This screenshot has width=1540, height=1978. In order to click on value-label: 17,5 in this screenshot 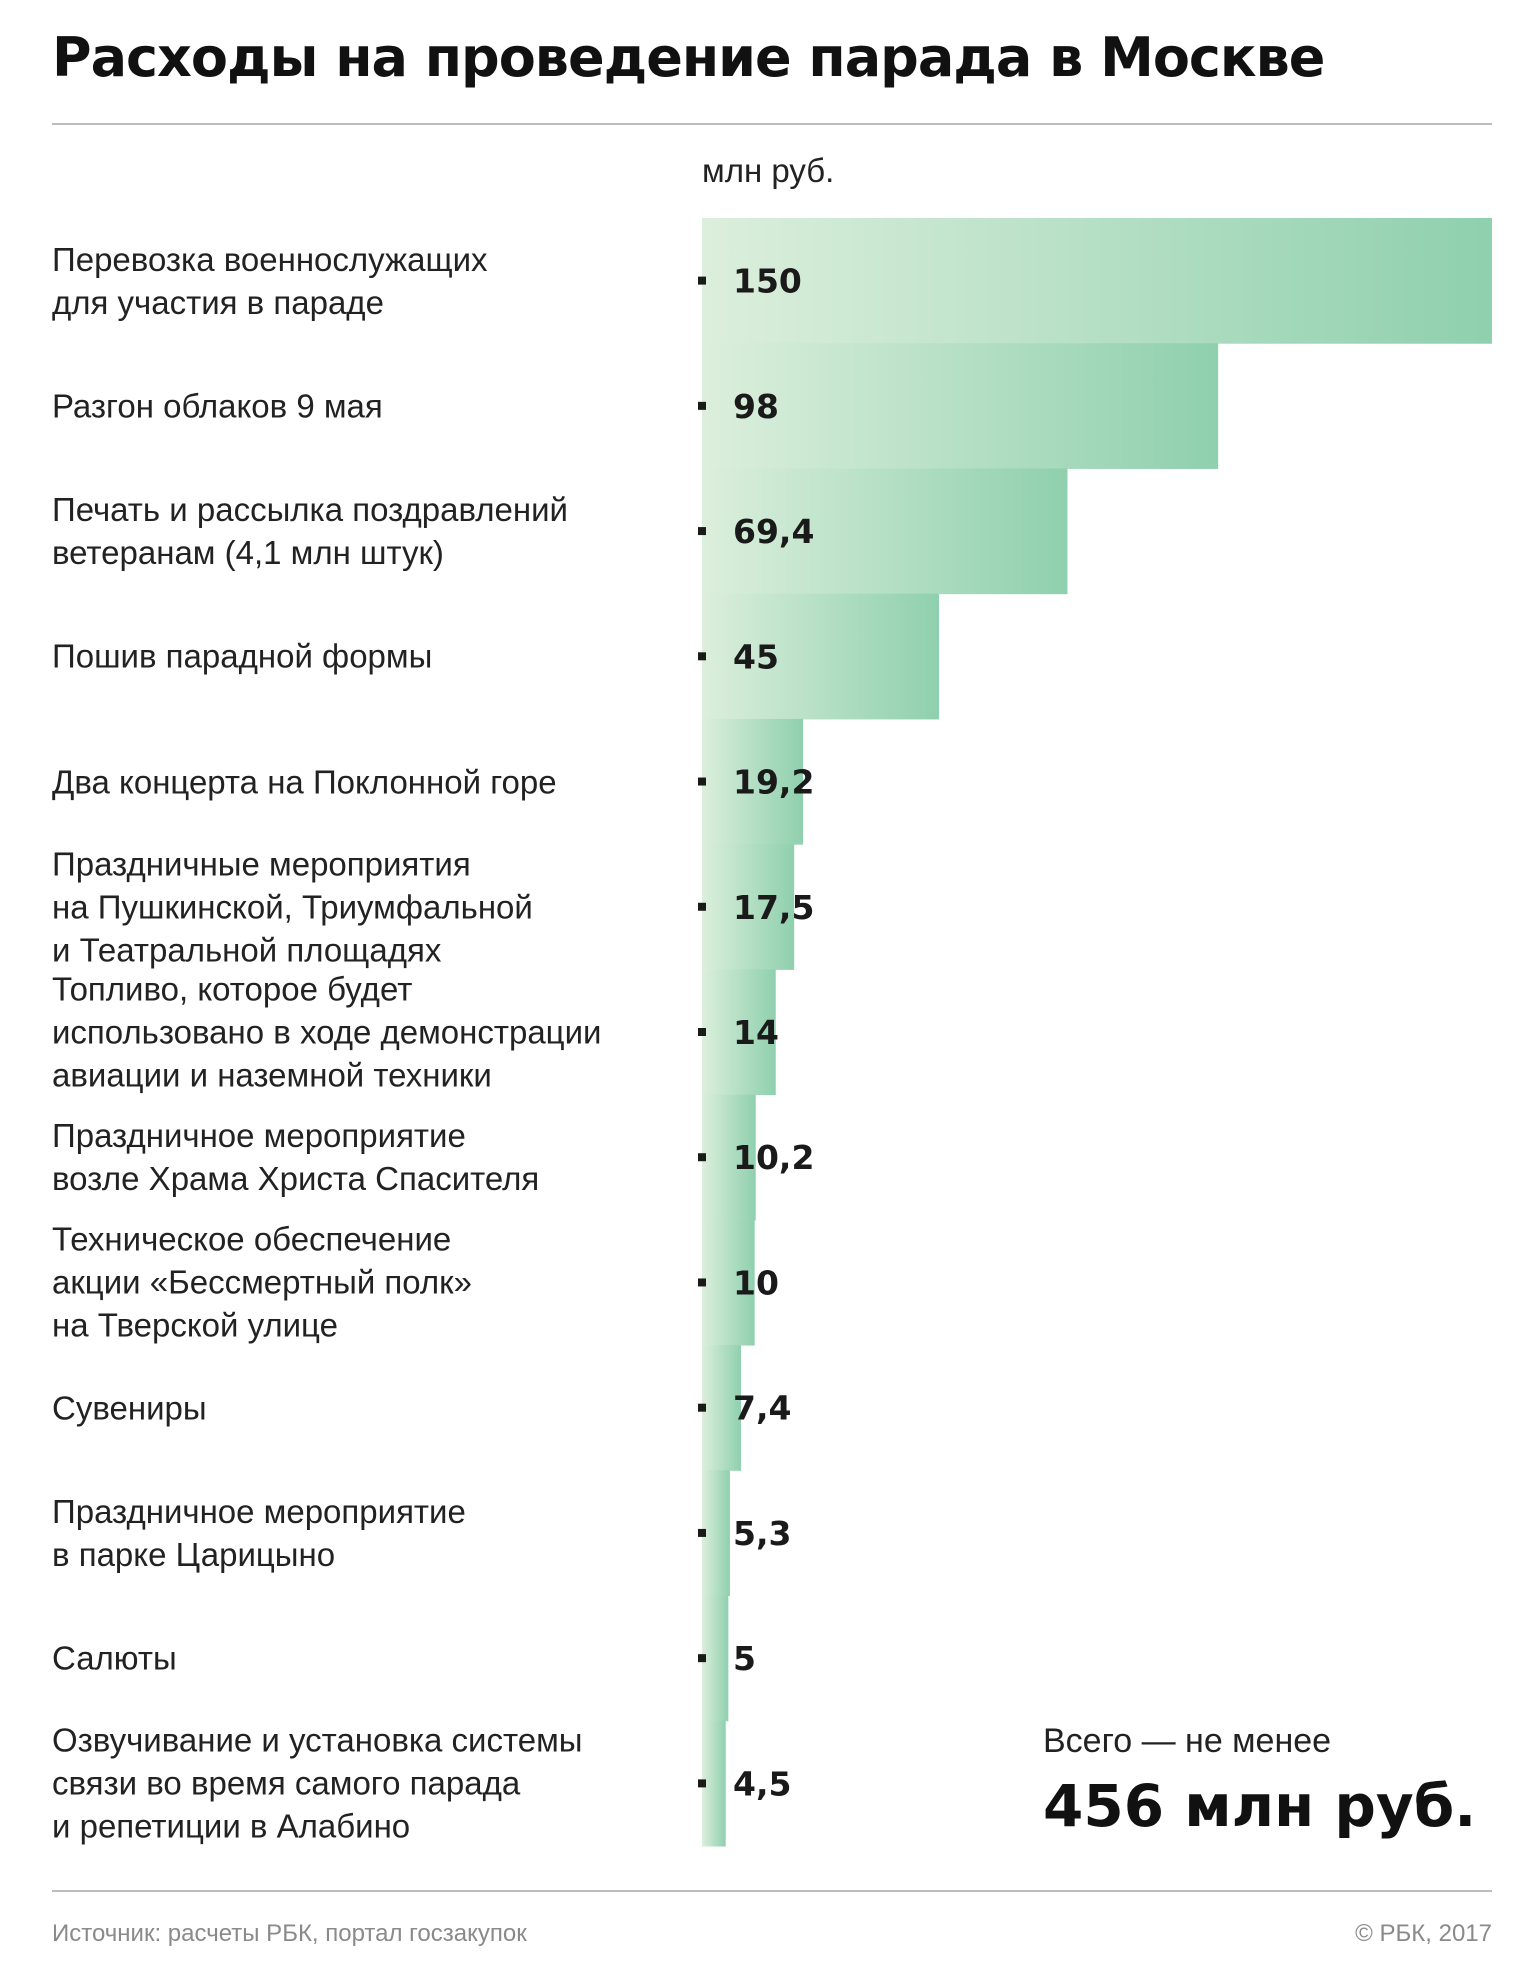, I will do `click(773, 907)`.